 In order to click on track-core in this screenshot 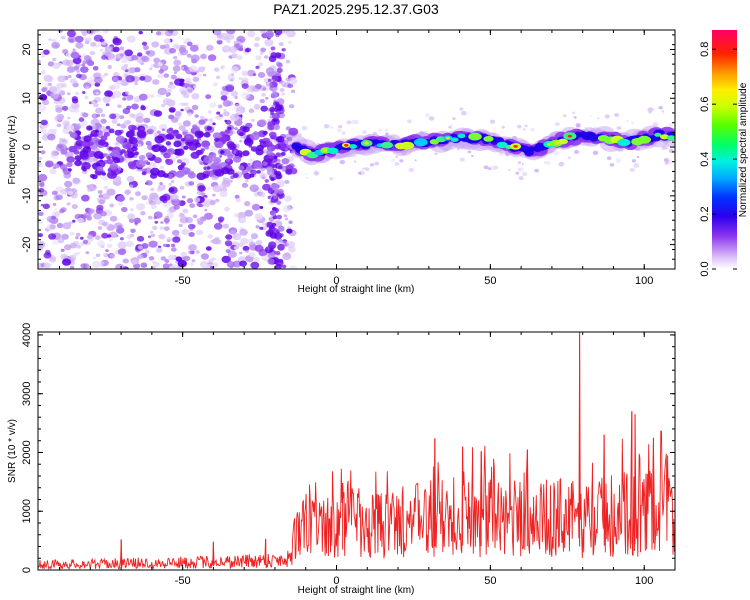, I will do `click(563, 141)`.